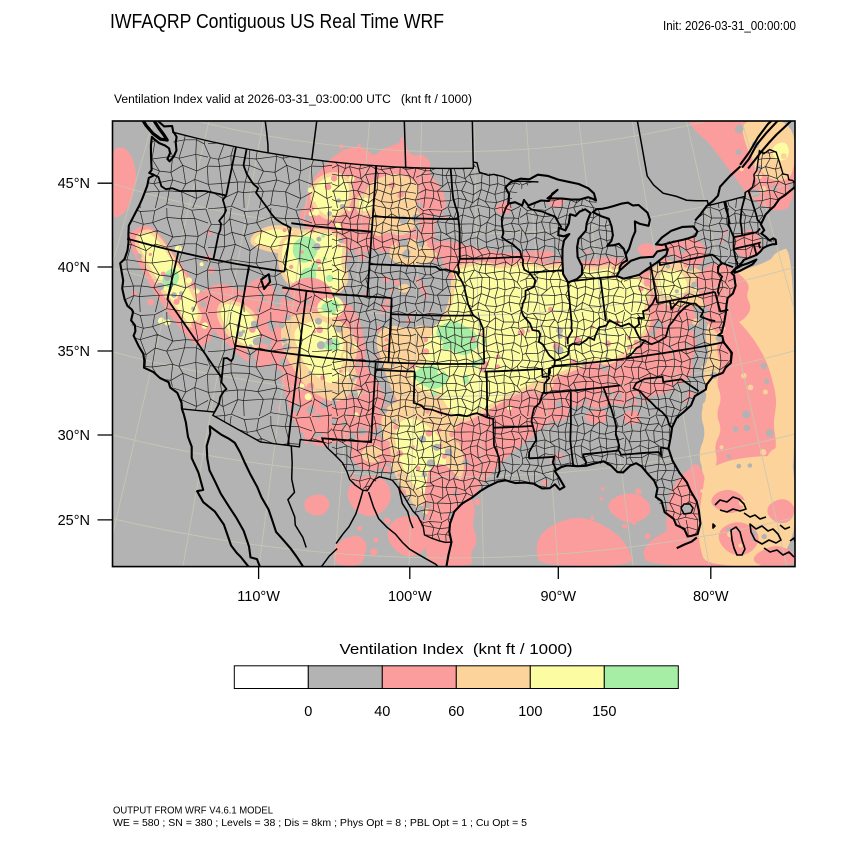  I want to click on svg-text: OUTPUT FROM WRF V4.6.1 MODEL, so click(193, 811).